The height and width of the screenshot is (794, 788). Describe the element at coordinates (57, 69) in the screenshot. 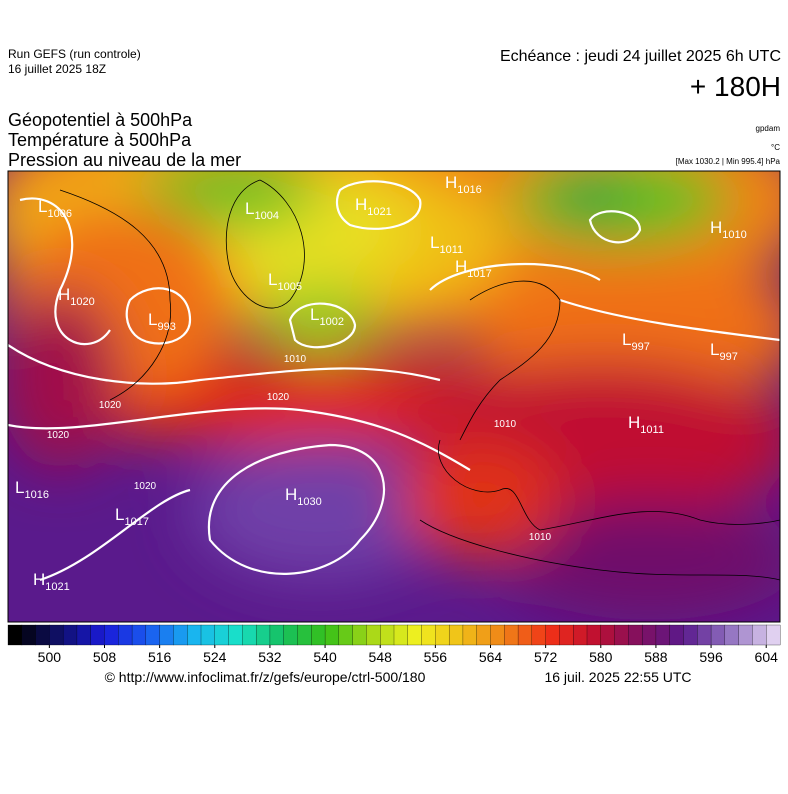

I see `run-date: 16 juillet 2025 18Z` at that location.